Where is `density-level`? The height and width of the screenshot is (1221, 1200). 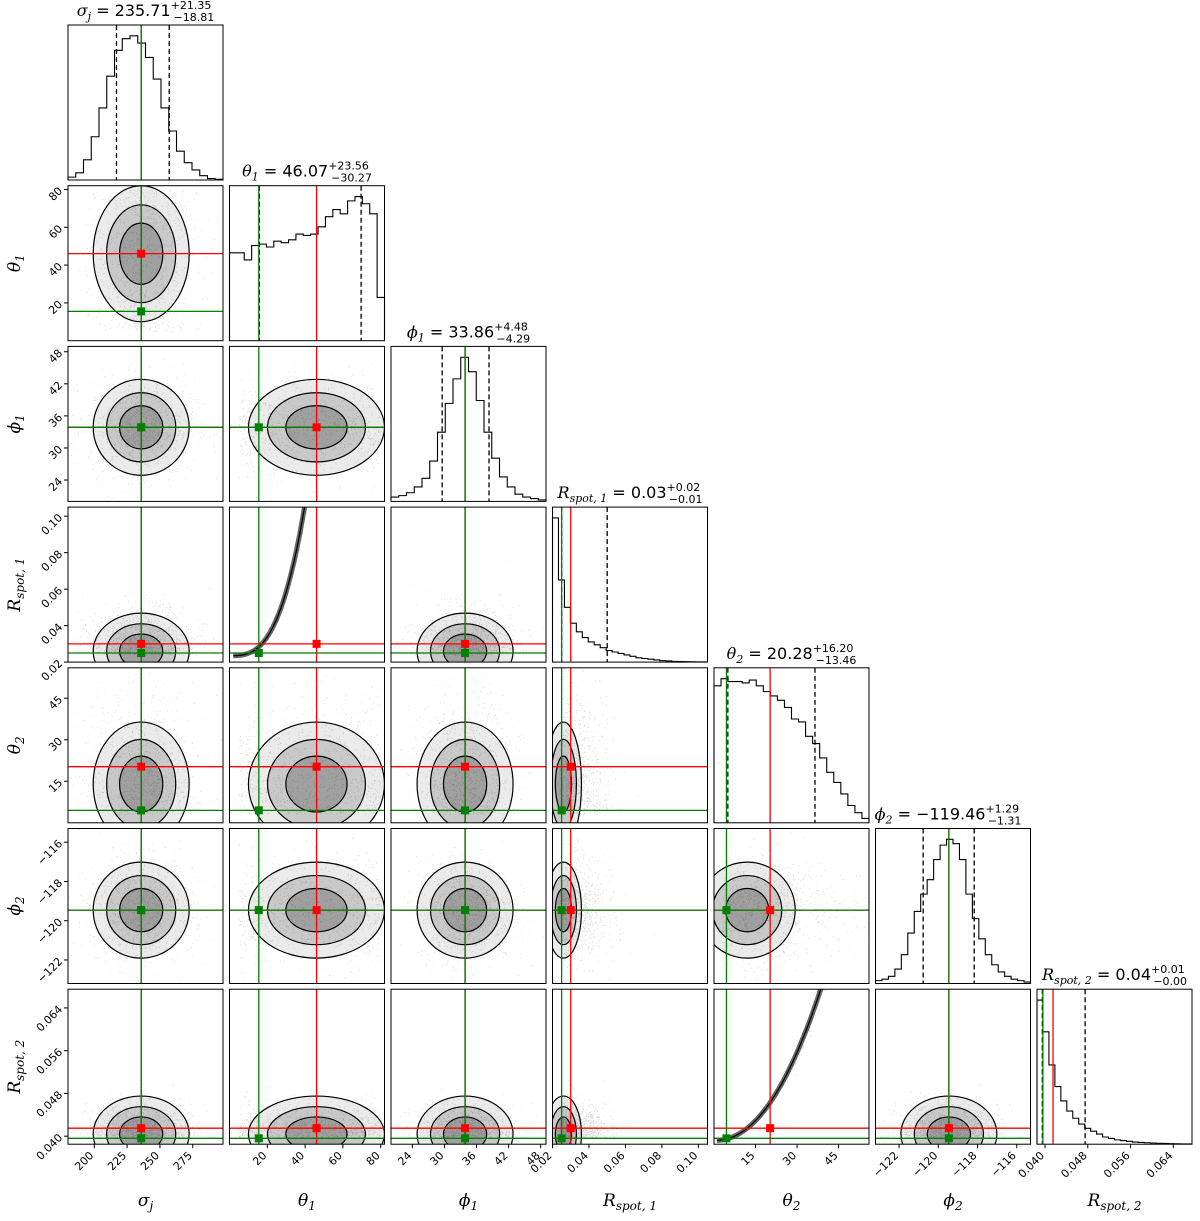 density-level is located at coordinates (567, 772).